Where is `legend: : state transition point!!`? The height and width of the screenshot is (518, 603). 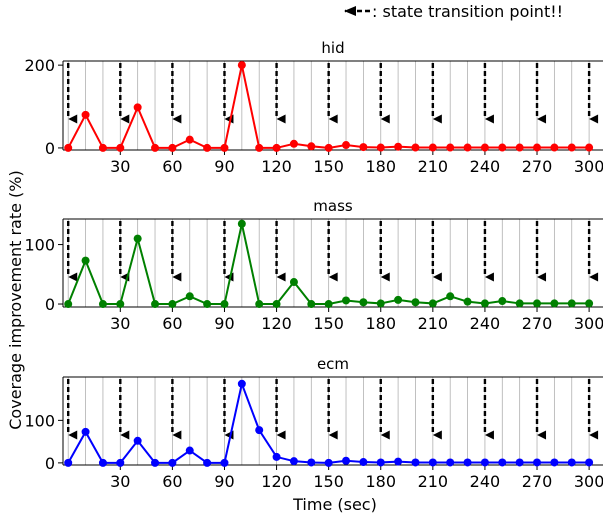 legend: : state transition point!! is located at coordinates (453, 11).